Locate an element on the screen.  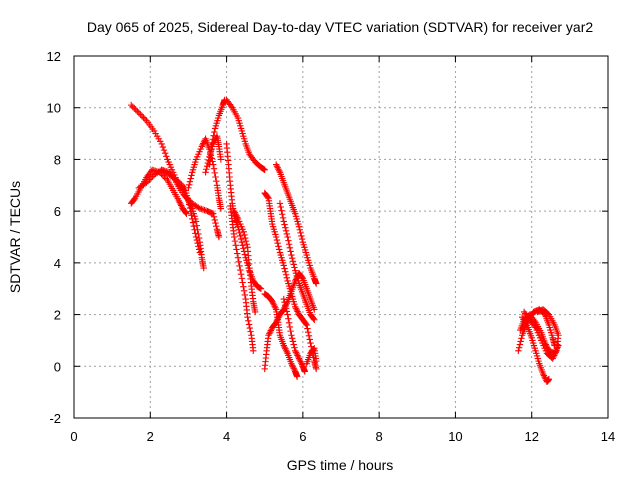
x-tick-label: 0 is located at coordinates (73, 436).